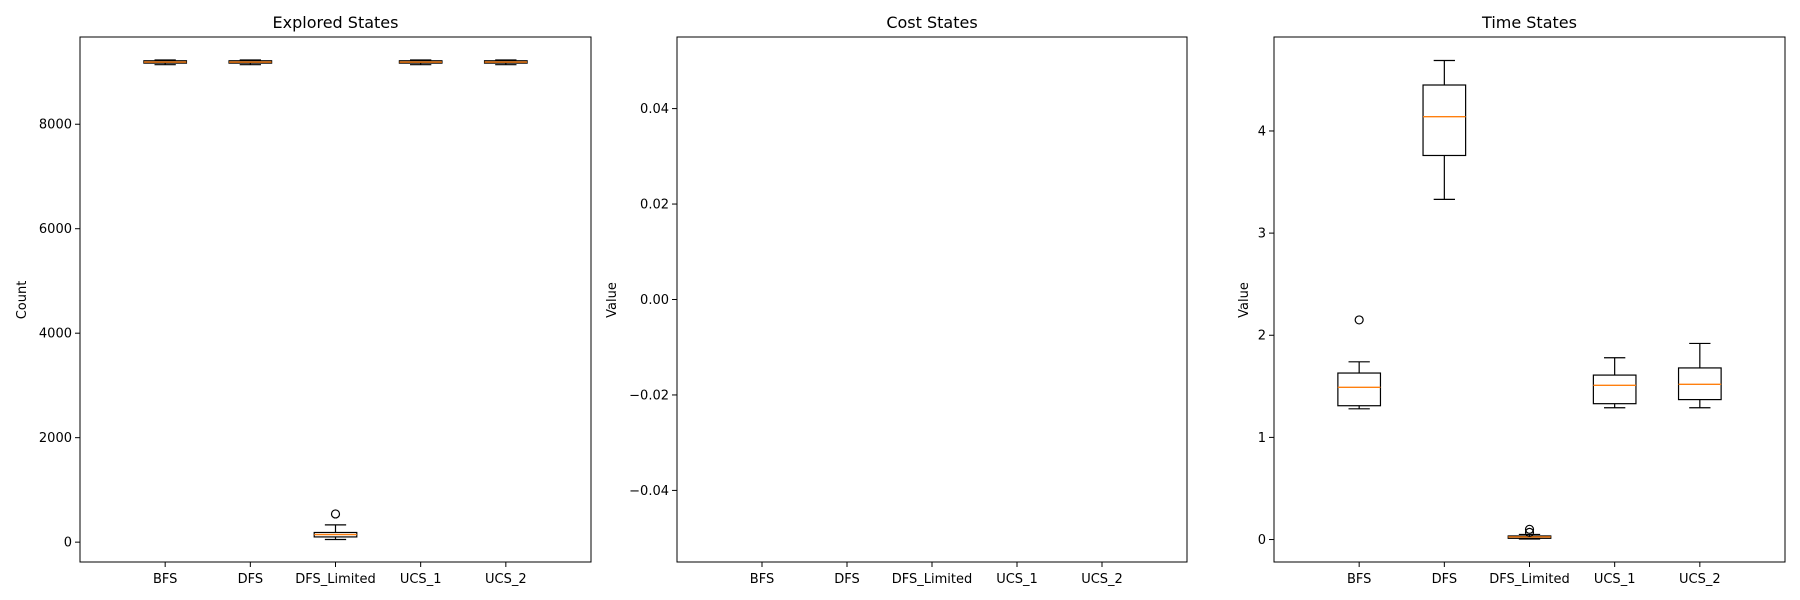 The width and height of the screenshot is (1800, 600). Describe the element at coordinates (22, 300) in the screenshot. I see `y-axis-label: Count` at that location.